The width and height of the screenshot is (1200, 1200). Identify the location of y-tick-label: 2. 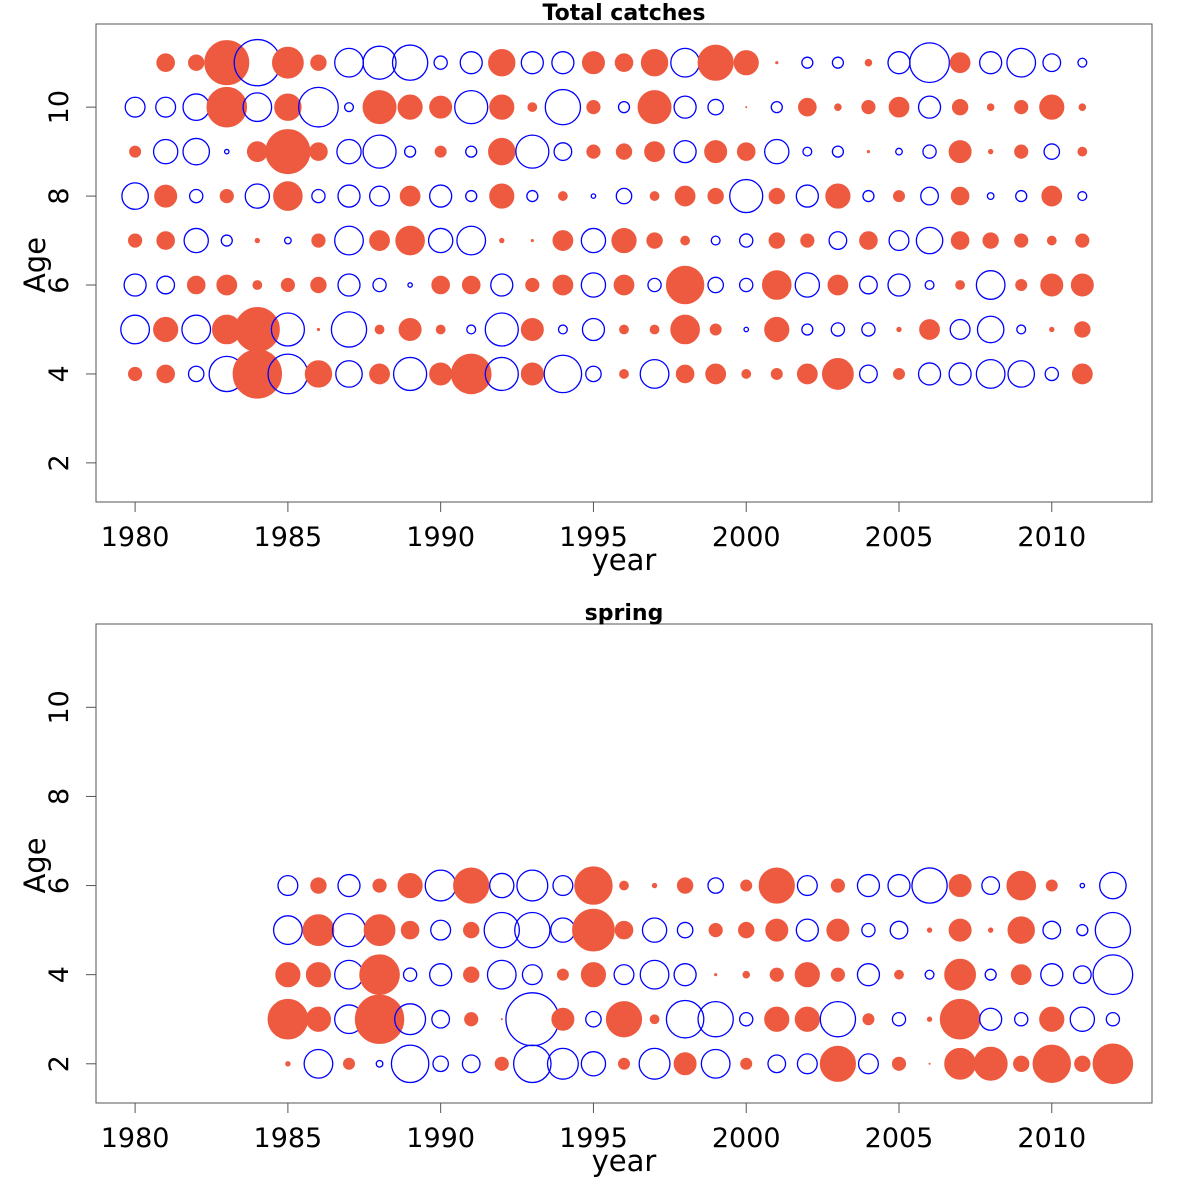
(59, 1063).